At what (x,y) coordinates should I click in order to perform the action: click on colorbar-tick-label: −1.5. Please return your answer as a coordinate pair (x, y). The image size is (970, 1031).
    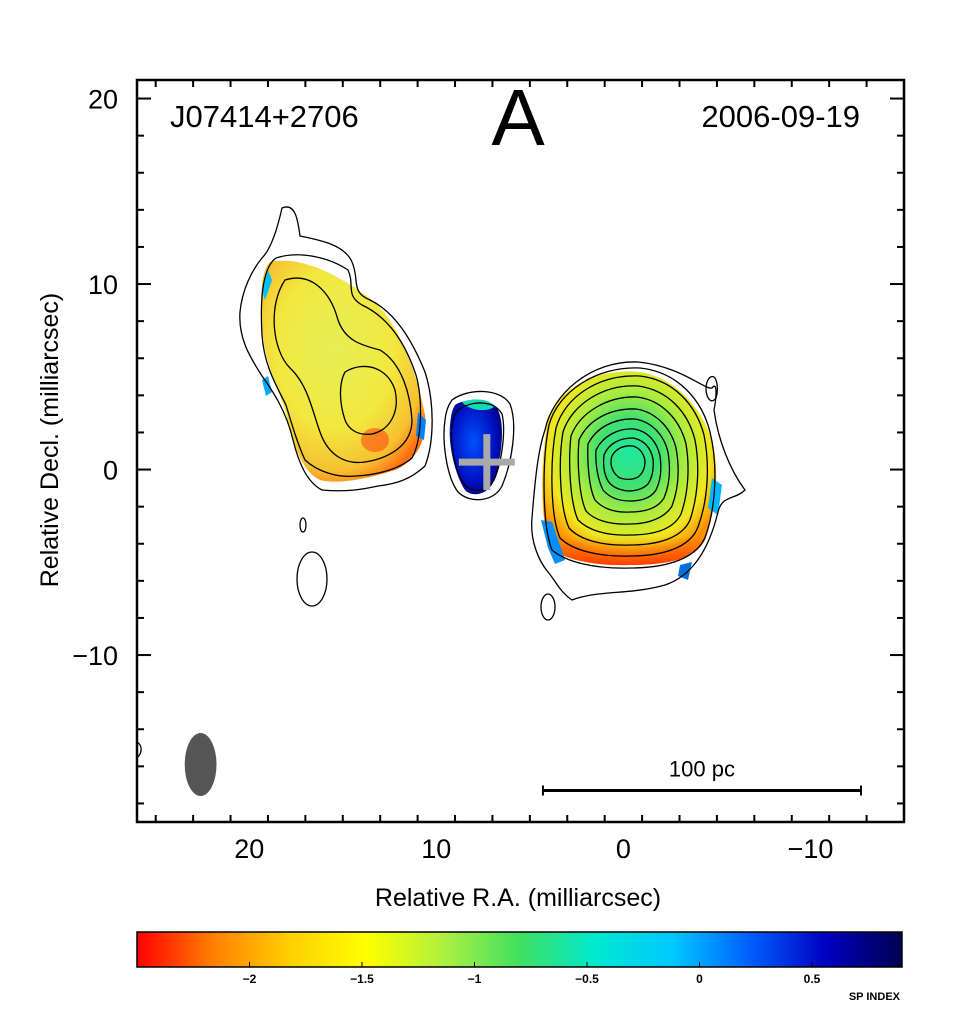
    Looking at the image, I should click on (362, 979).